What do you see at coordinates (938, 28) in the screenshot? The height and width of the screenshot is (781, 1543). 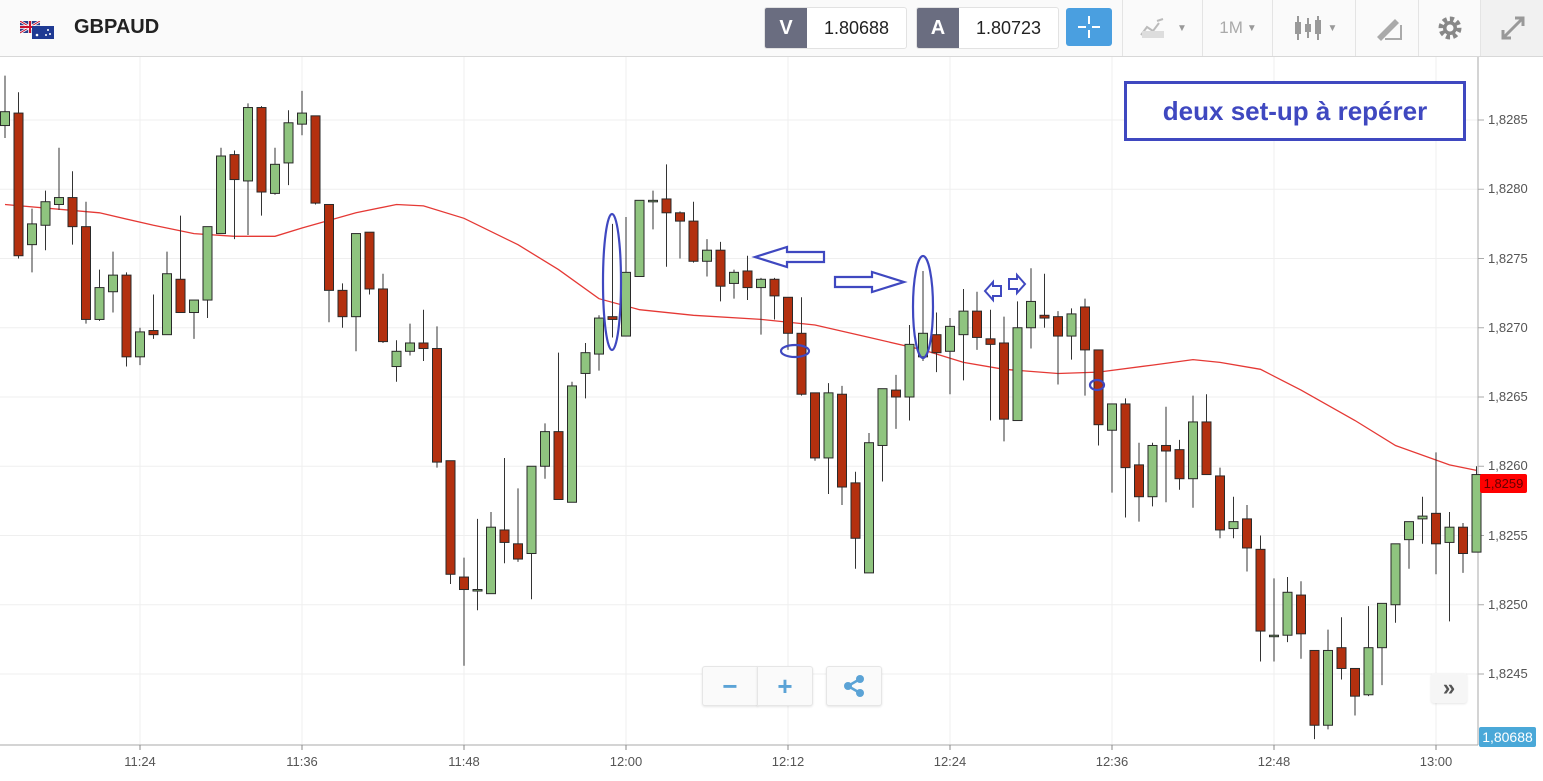 I see `buy-tag: A` at bounding box center [938, 28].